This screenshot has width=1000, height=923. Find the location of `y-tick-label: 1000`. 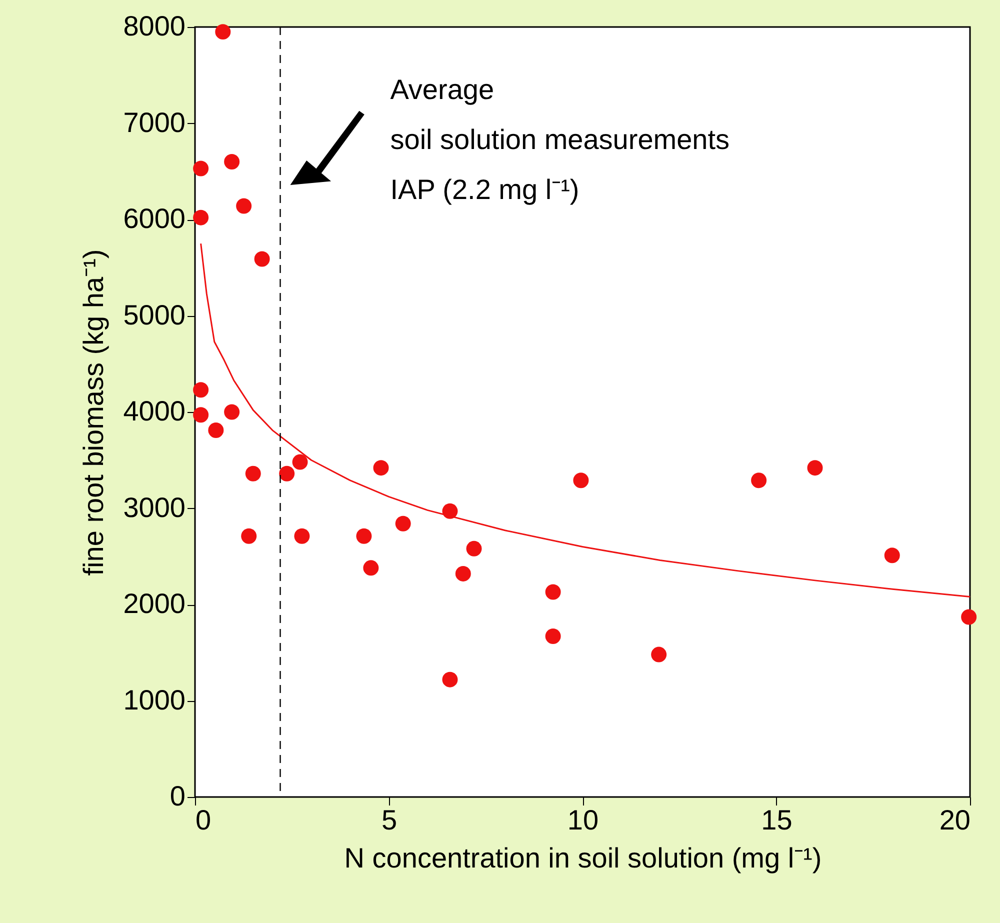

y-tick-label: 1000 is located at coordinates (154, 700).